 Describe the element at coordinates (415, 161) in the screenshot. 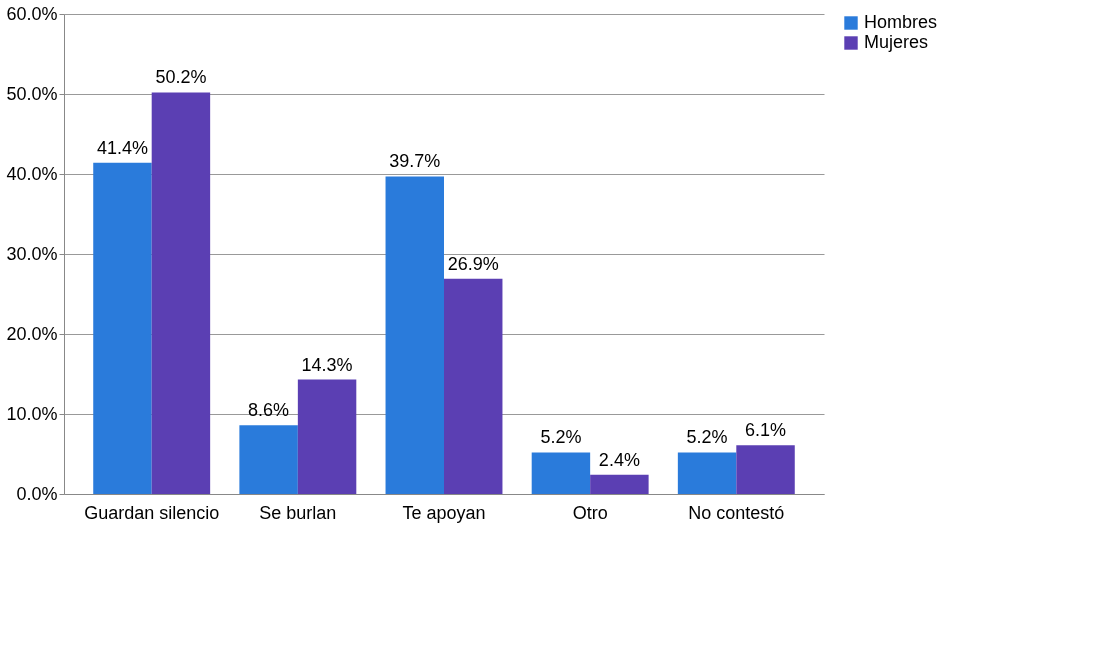

I see `data-label: 39.7%` at that location.